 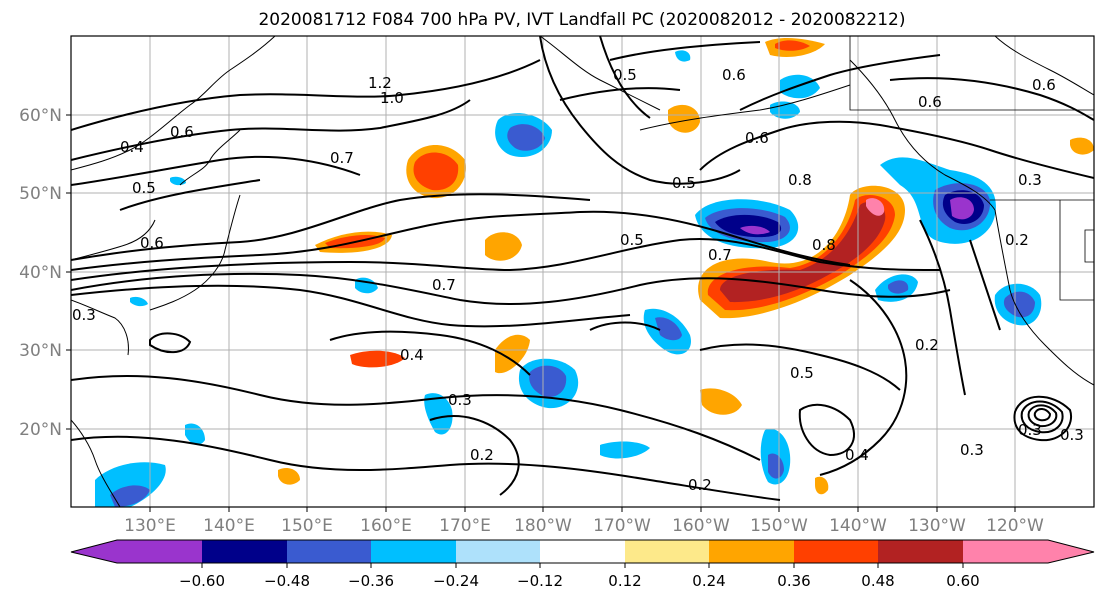 What do you see at coordinates (1015, 526) in the screenshot?
I see `lon-label: 120°W` at bounding box center [1015, 526].